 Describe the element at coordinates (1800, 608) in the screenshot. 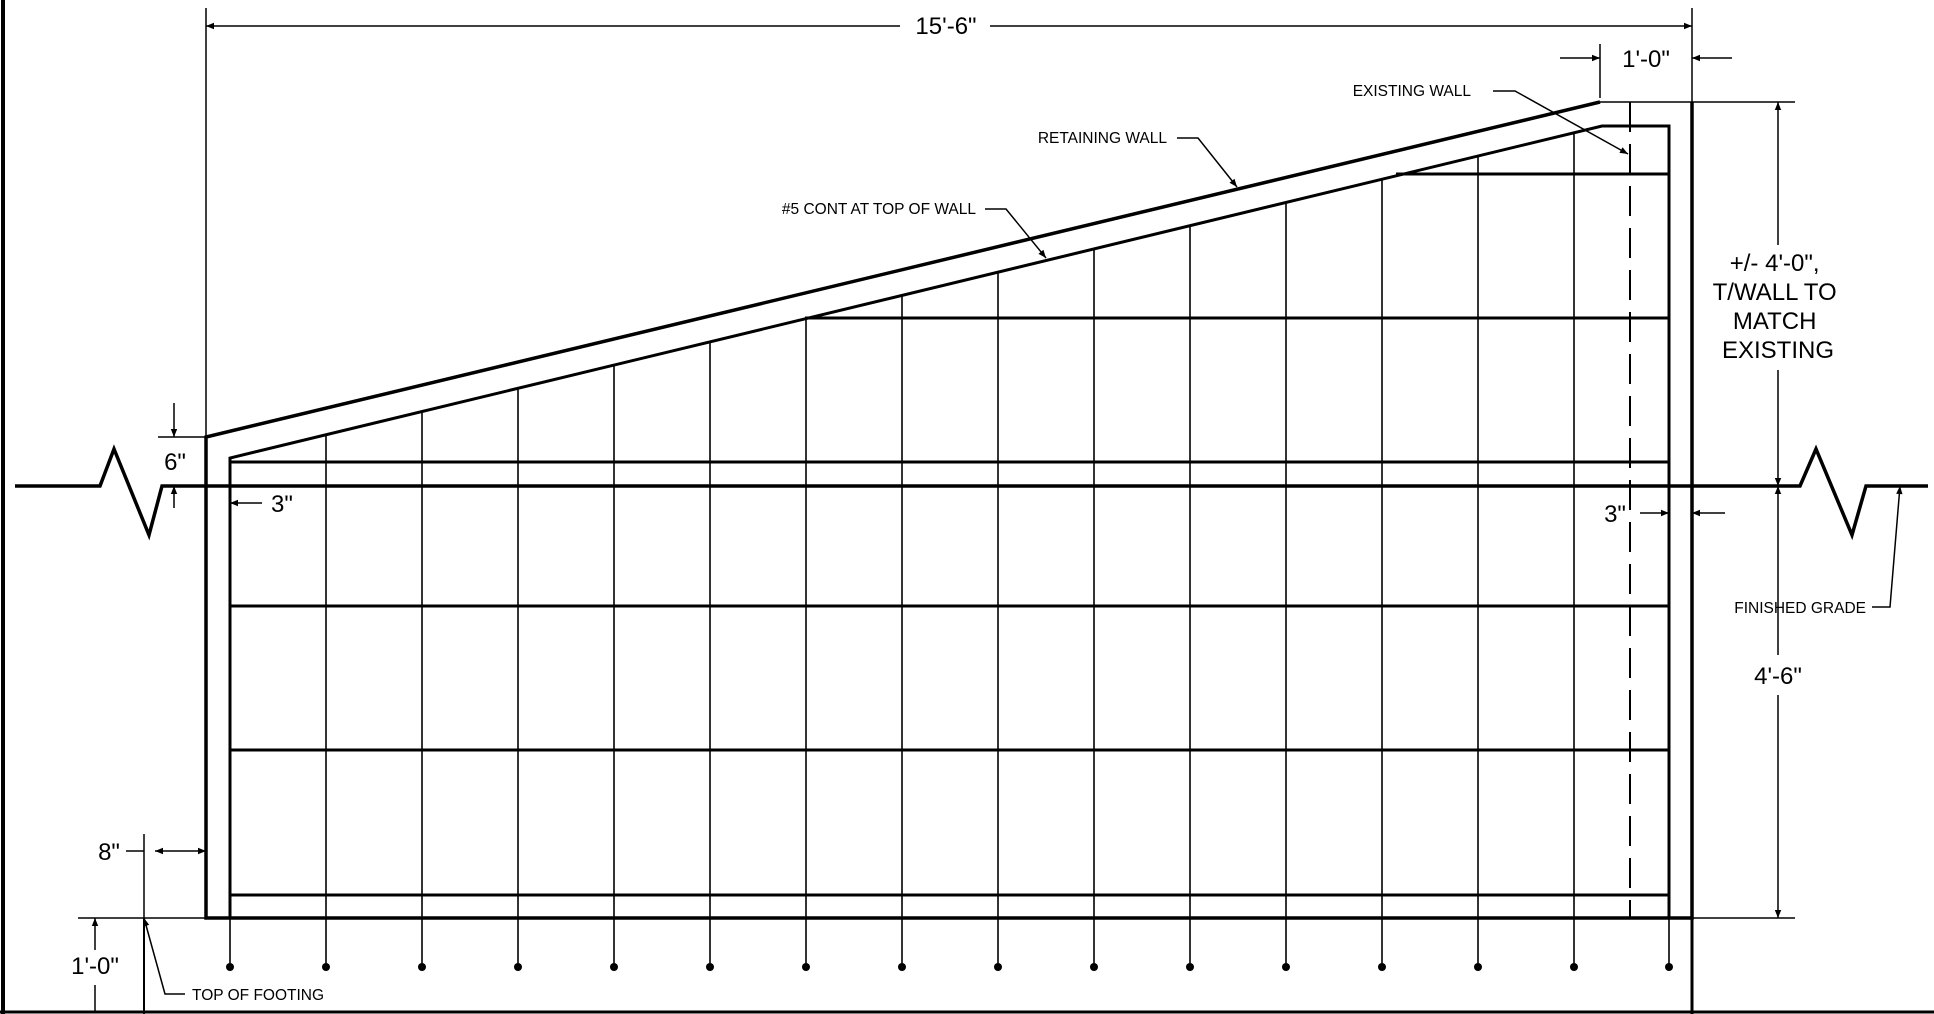

I see `finished-grade-callout: FINISHED GRADE` at that location.